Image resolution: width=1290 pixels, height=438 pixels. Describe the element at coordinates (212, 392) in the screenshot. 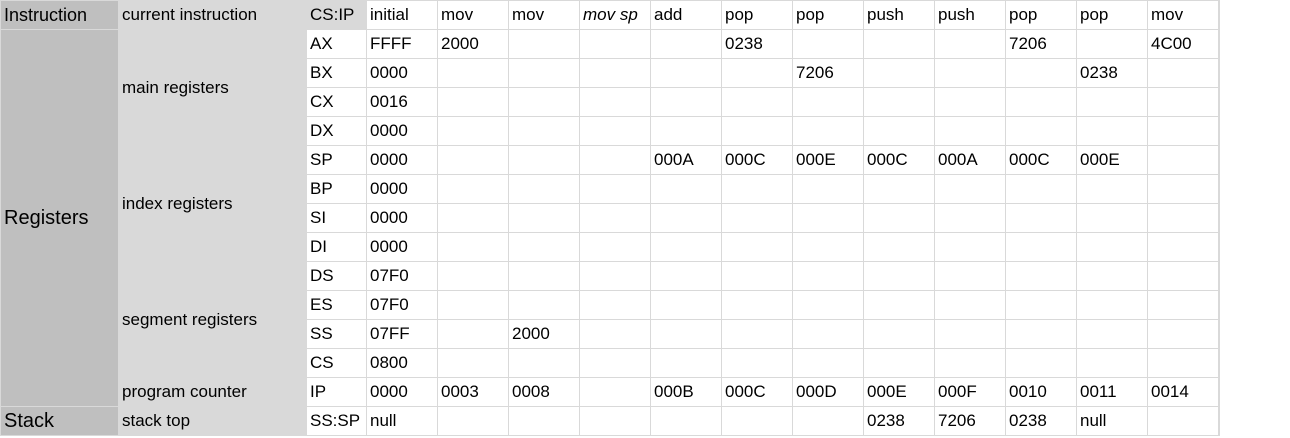

I see `register-group-label: program counter` at that location.